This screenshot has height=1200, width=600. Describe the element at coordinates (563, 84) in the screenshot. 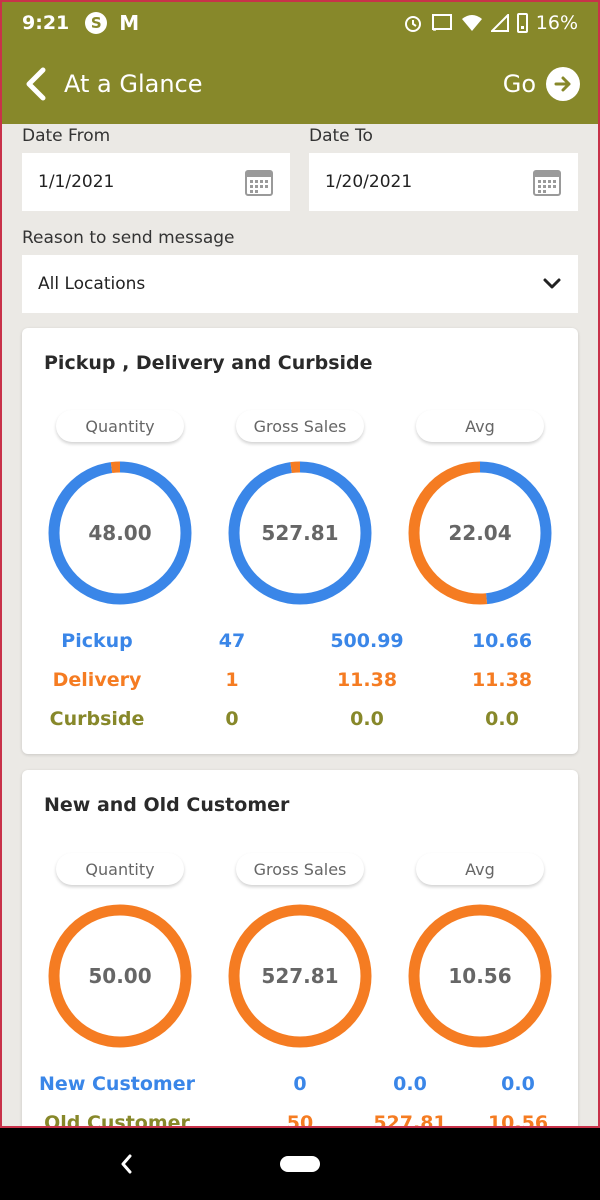

I see `arrow-right-icon` at that location.